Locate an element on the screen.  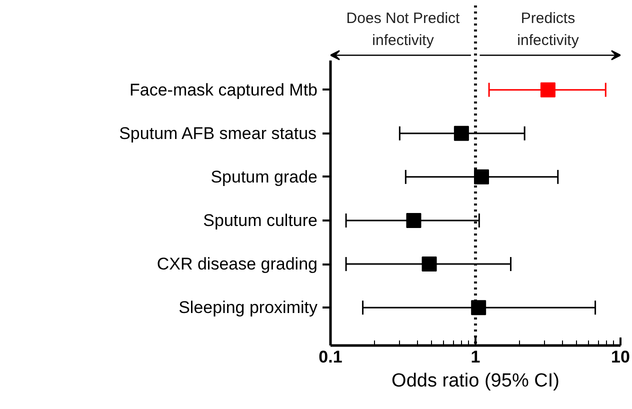
text: Predicts infectivity is located at coordinates (548, 29).